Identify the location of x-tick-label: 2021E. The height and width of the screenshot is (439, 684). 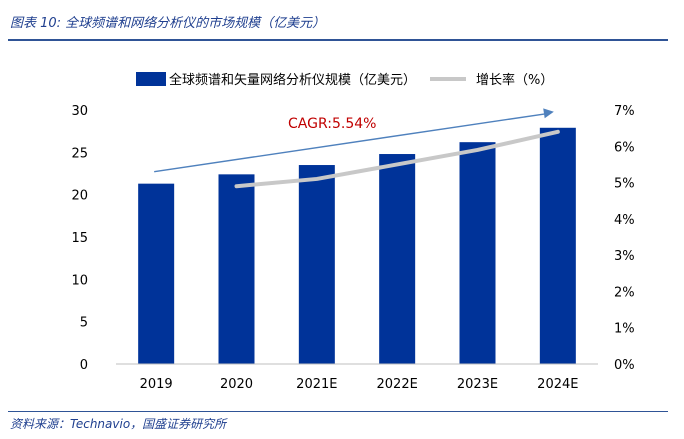
(316, 384).